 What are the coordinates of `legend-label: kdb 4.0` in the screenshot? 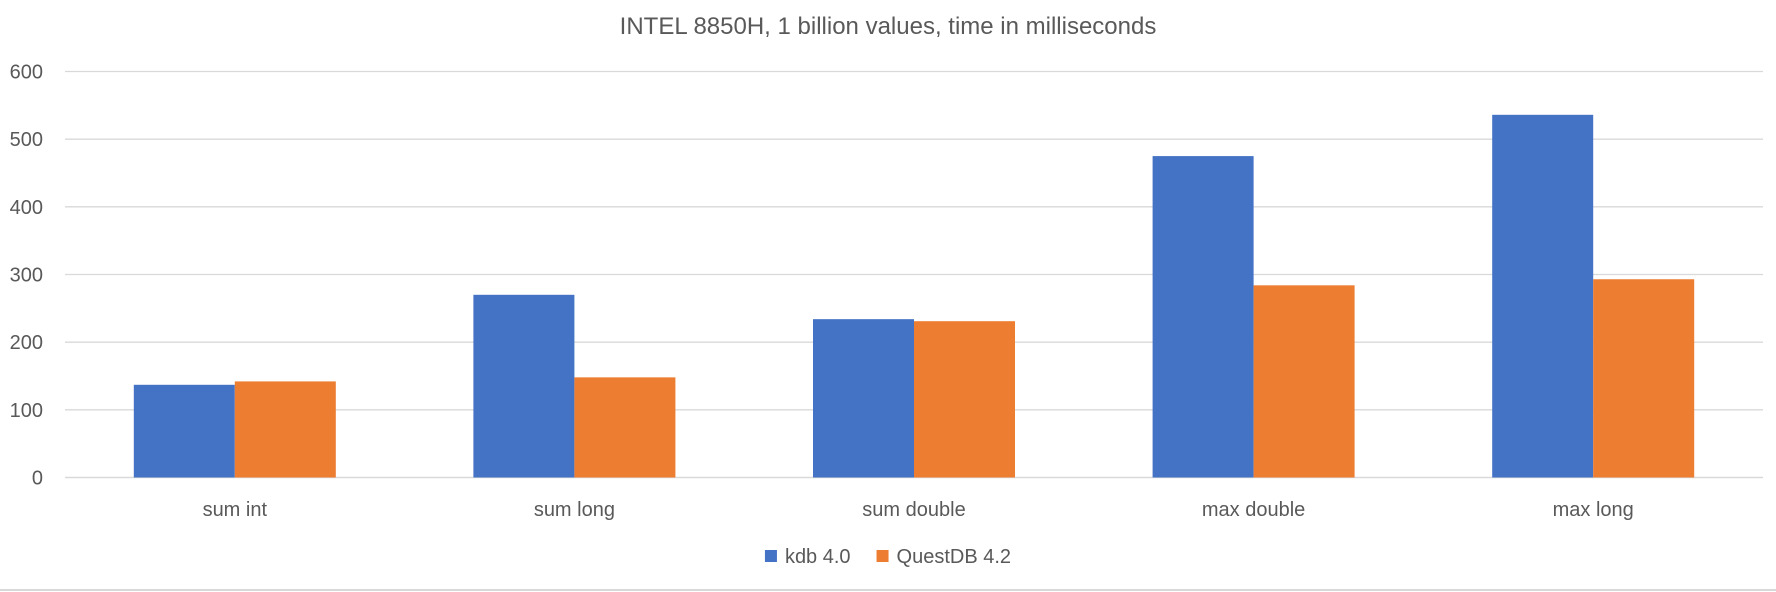 It's located at (818, 557).